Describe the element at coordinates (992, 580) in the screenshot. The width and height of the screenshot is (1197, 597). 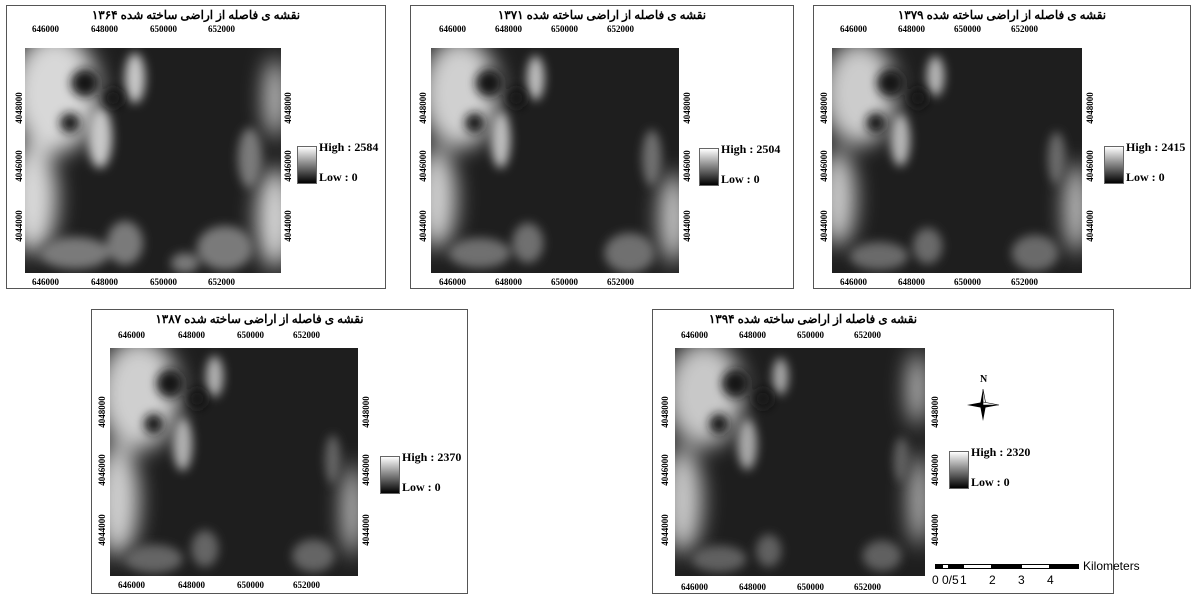
I see `scale-label: 2` at that location.